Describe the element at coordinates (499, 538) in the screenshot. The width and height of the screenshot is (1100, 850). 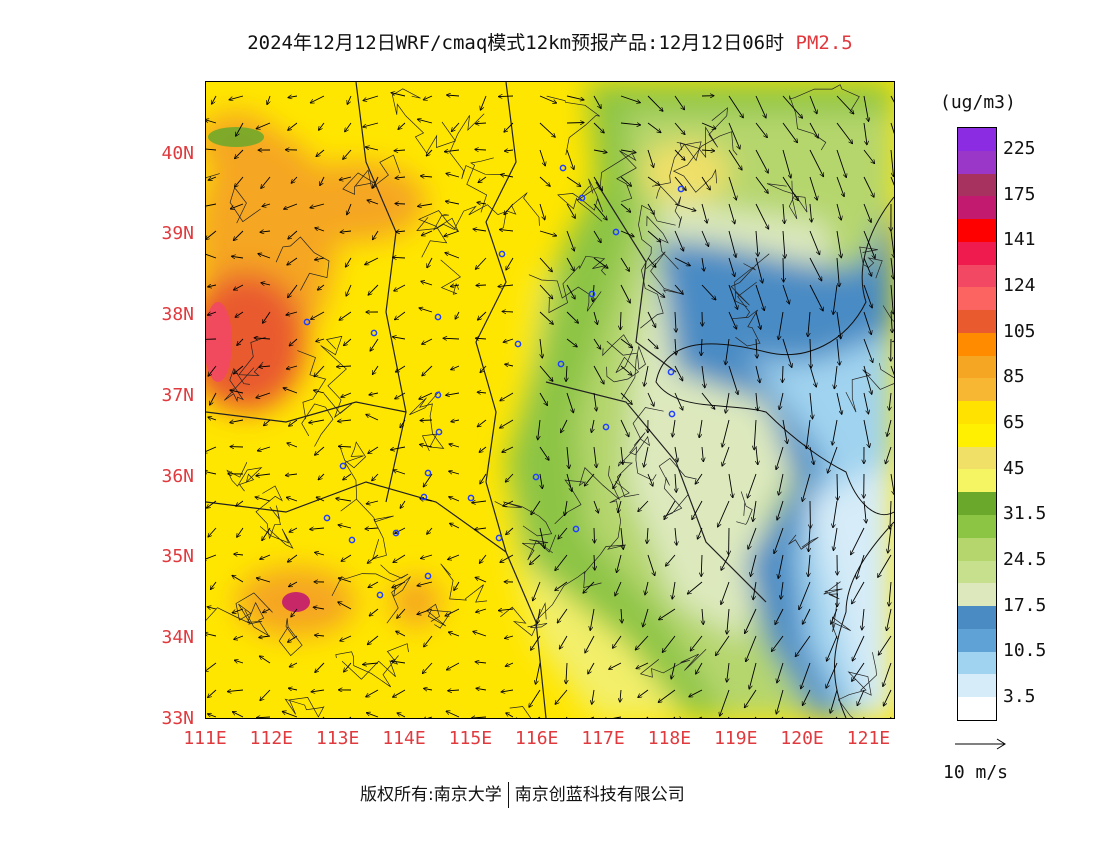
I see `city-station-marker` at that location.